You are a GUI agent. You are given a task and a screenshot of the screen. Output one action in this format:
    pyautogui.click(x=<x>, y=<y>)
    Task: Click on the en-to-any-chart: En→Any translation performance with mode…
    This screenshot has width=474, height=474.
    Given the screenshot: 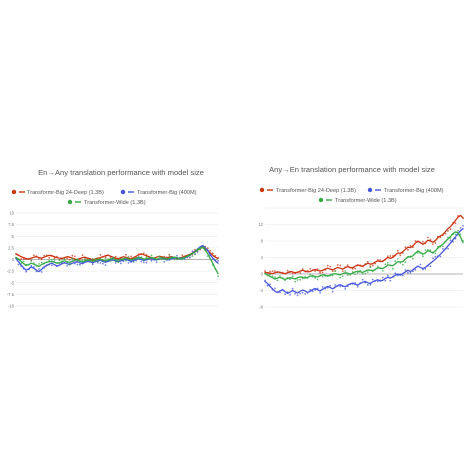 What is the action you would take?
    pyautogui.click(x=117, y=237)
    